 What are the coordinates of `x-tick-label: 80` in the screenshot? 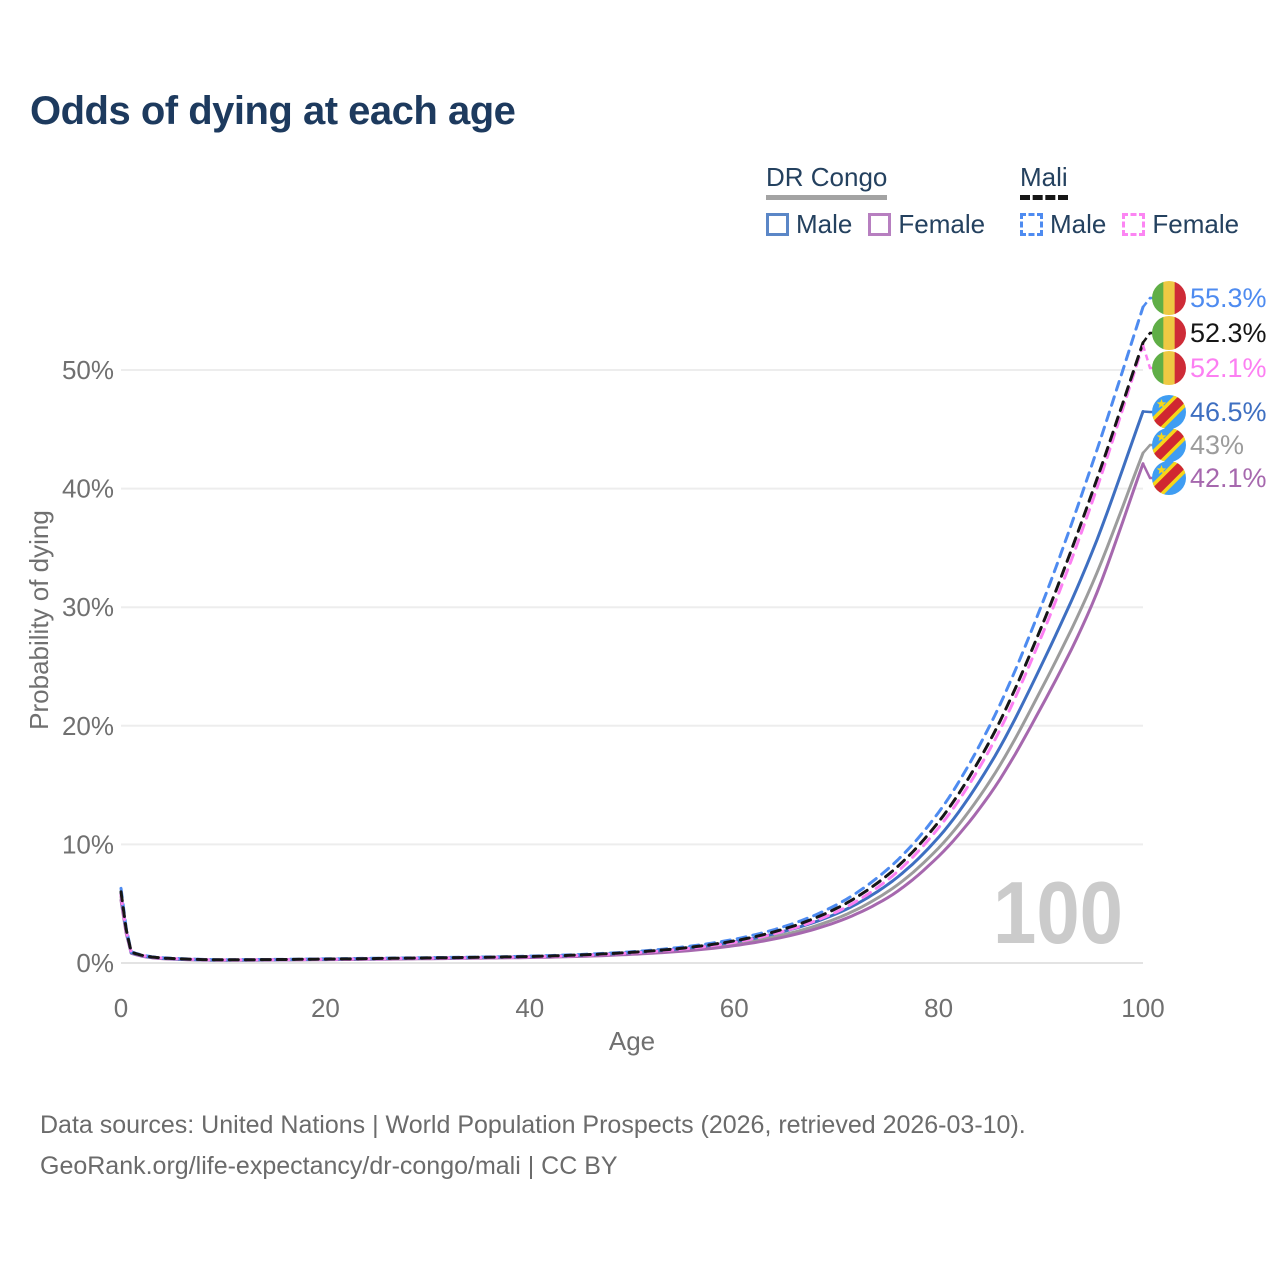 It's located at (938, 1008).